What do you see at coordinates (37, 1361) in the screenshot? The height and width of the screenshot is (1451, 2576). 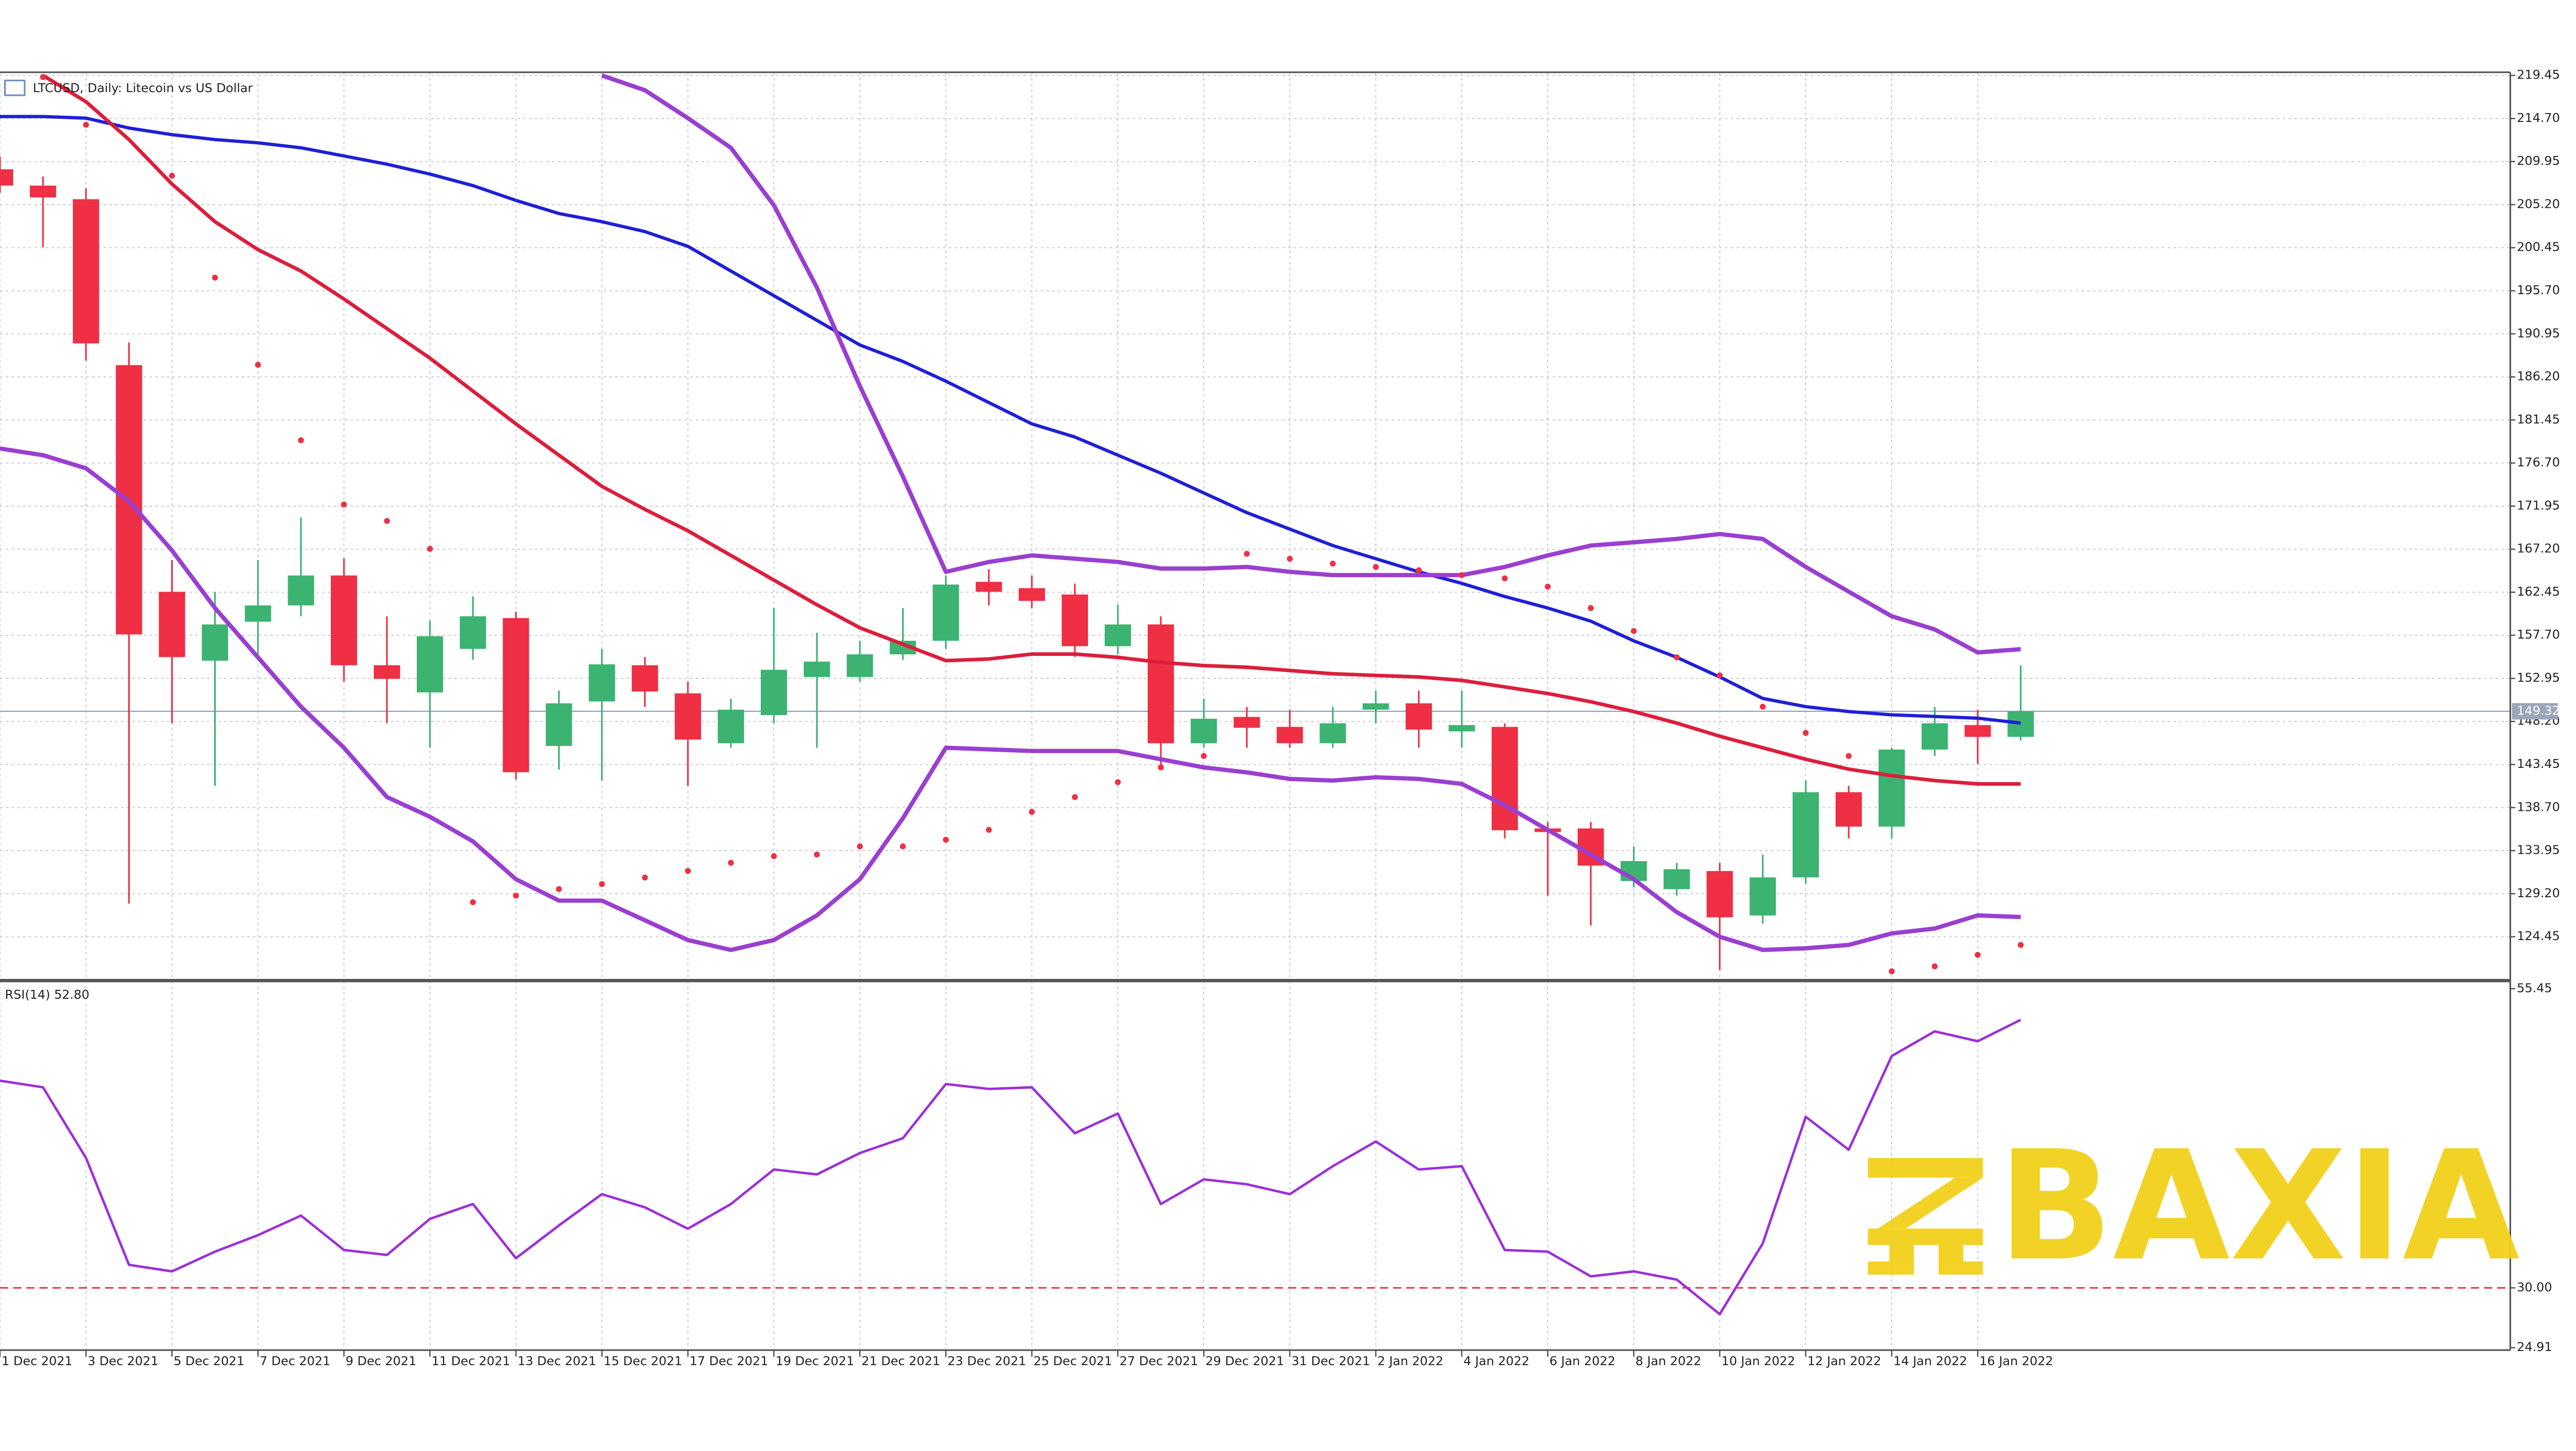 I see `x-tick-label: 1 Dec 2021` at bounding box center [37, 1361].